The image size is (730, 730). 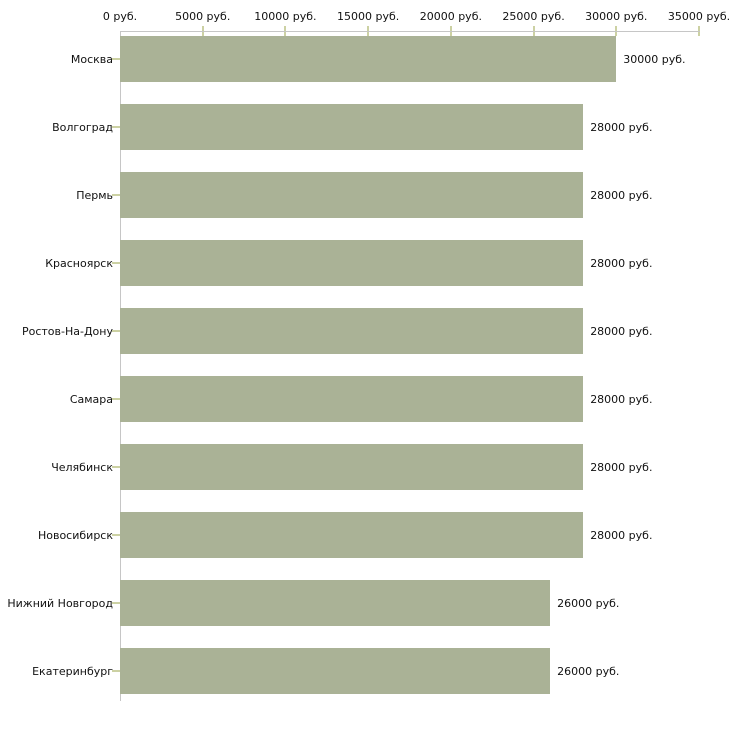 I want to click on bar-row: Екатеринбург 26000 руб., so click(x=365, y=682).